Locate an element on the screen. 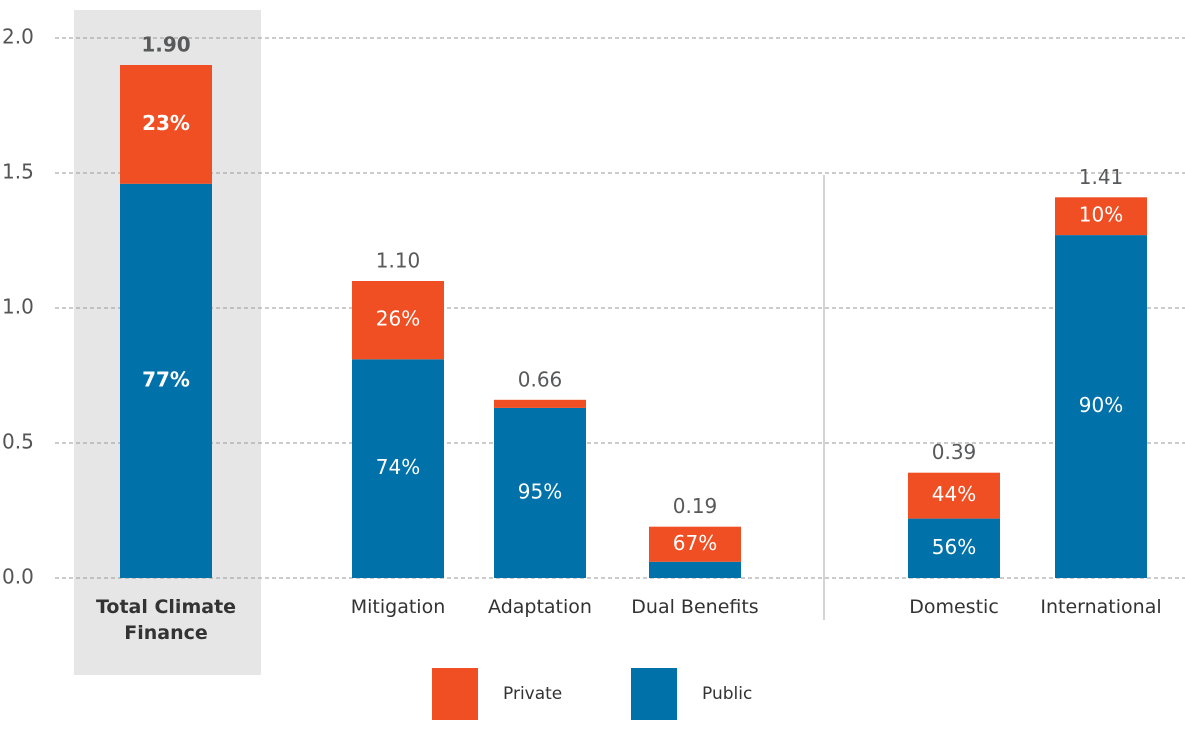 Image resolution: width=1185 pixels, height=749 pixels. x-tick-label: International is located at coordinates (1101, 607).